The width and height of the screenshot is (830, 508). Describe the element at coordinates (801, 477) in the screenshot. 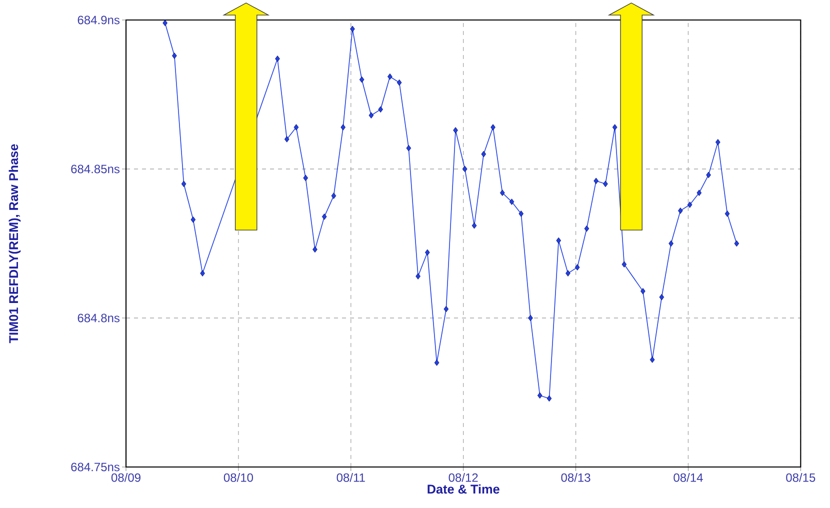

I see `x-tick-label: 08/15` at that location.